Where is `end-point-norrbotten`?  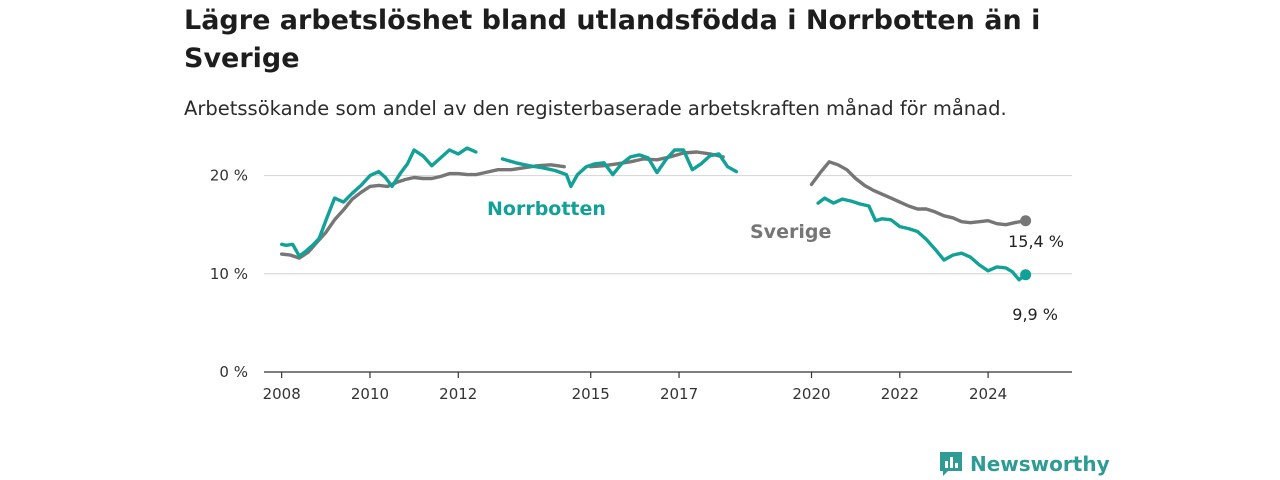
end-point-norrbotten is located at coordinates (1026, 275).